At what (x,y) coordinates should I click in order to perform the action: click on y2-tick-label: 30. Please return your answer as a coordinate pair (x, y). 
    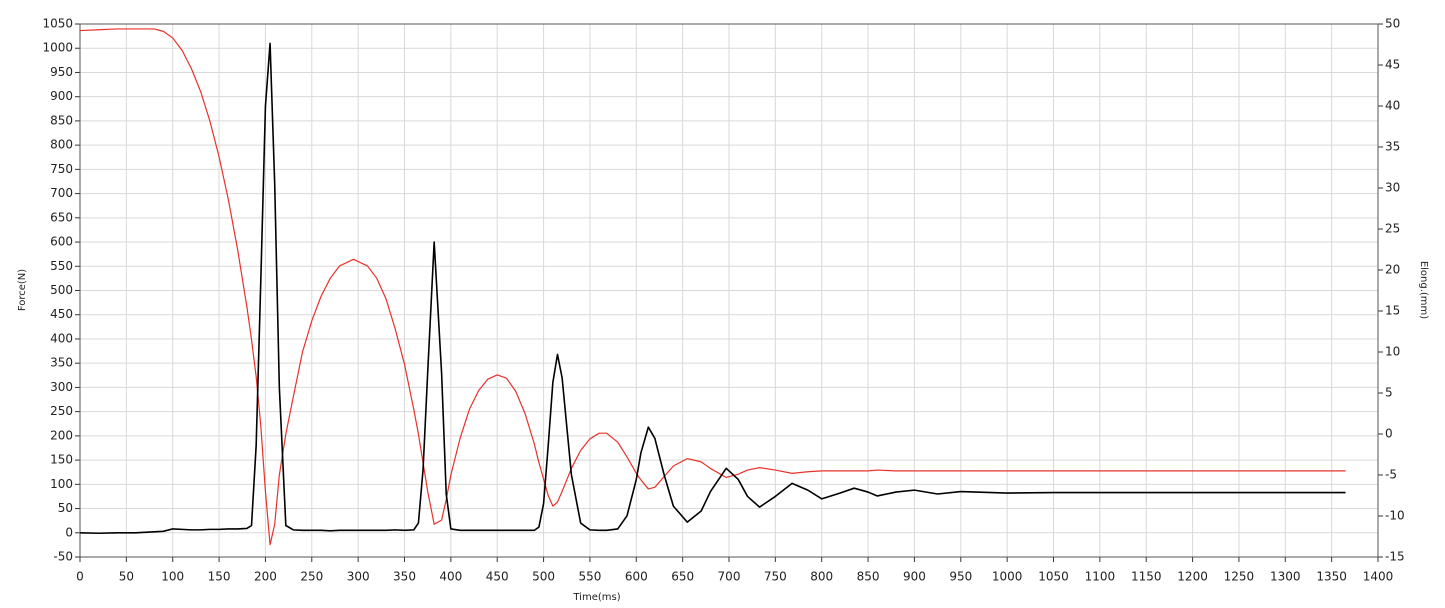
    Looking at the image, I should click on (1392, 188).